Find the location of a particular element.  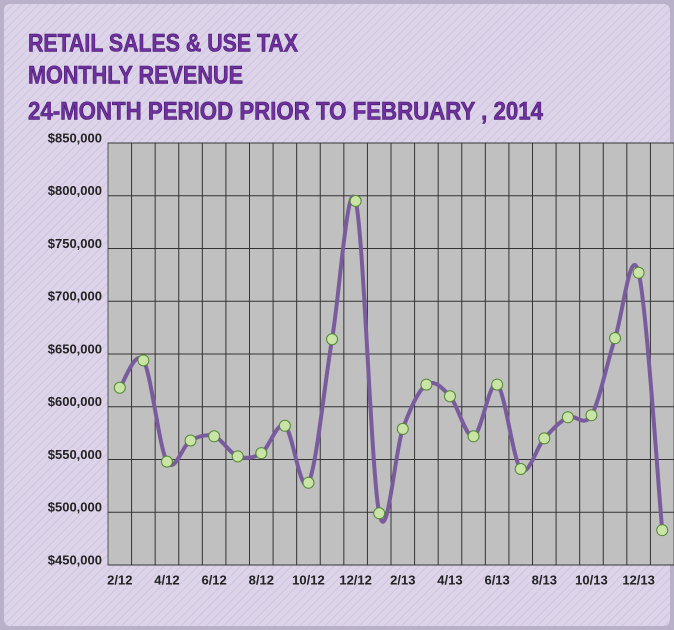

x-tick-label: 4/13 is located at coordinates (449, 579).